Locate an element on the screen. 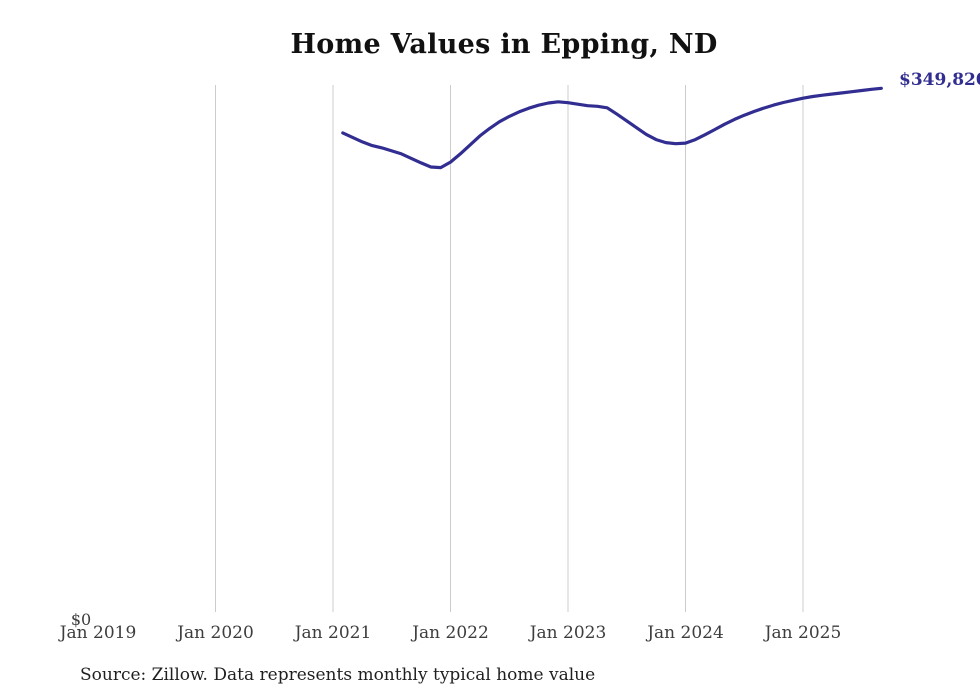 The width and height of the screenshot is (980, 699). home-value-line is located at coordinates (612, 128).